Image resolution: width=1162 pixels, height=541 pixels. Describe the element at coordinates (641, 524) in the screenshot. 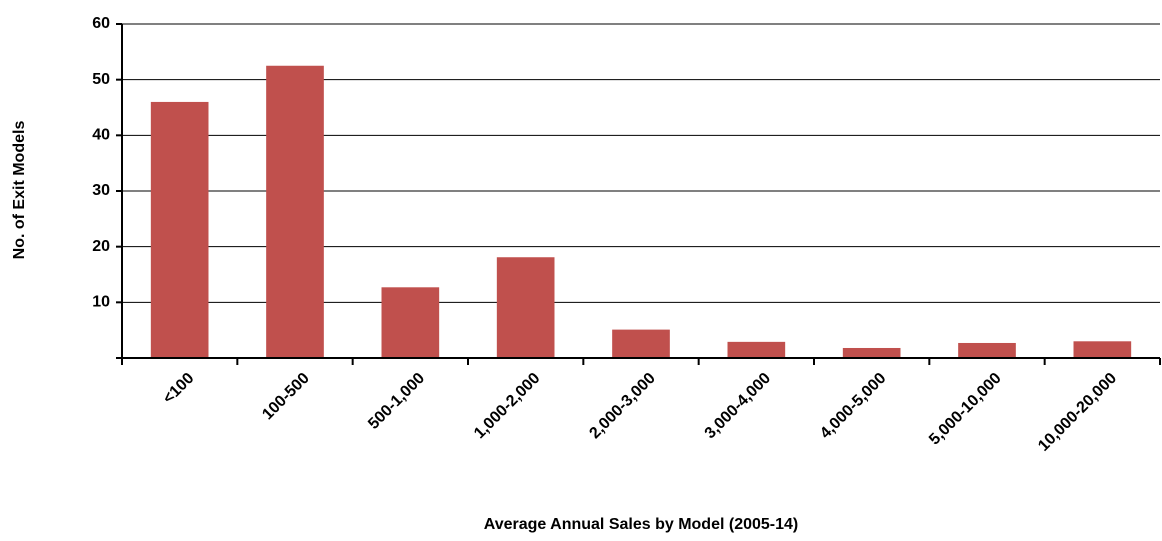

I see `x-axis-title: Average Annual Sales by Model (2005-14)` at that location.